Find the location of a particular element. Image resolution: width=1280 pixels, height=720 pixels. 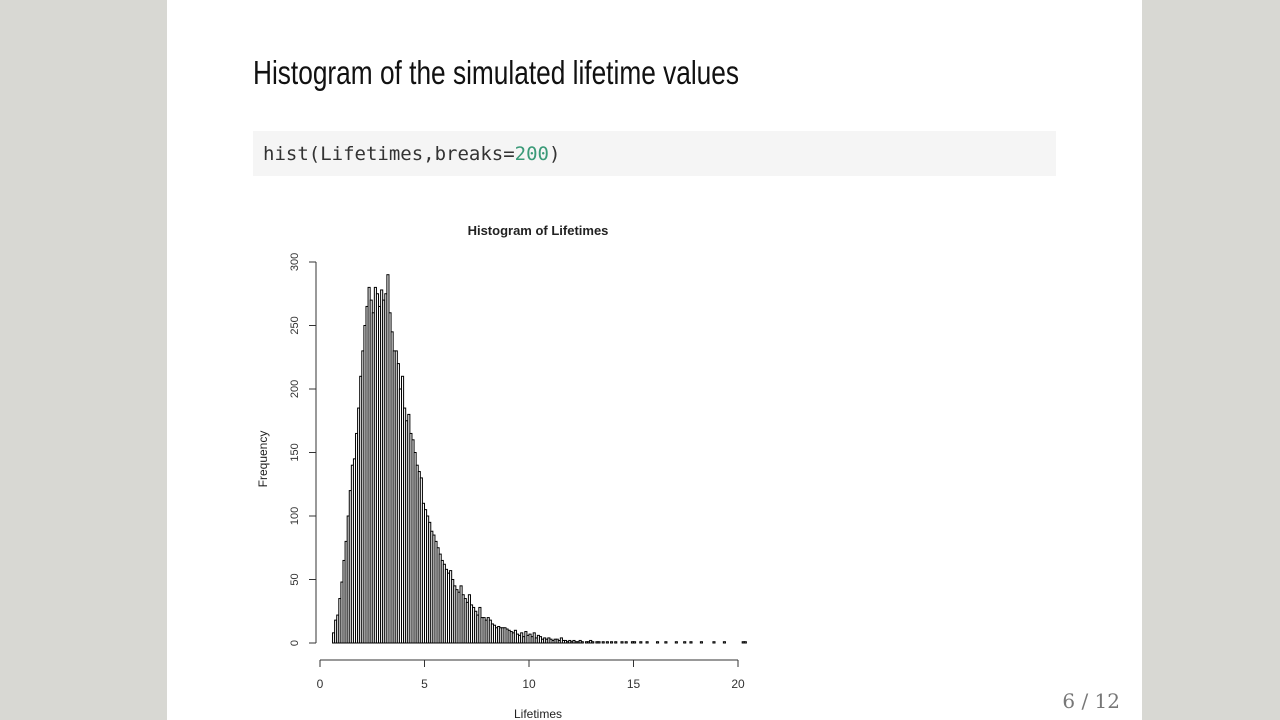

code-box is located at coordinates (654, 153).